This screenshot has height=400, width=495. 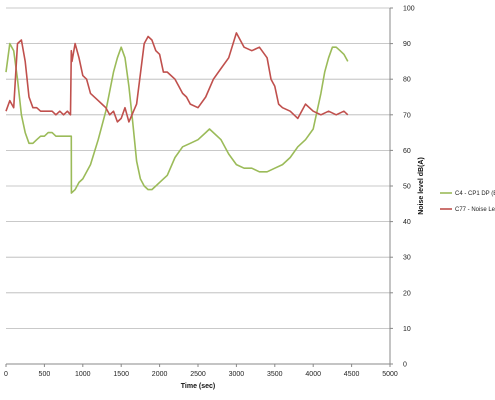 What do you see at coordinates (45, 374) in the screenshot?
I see `x-tick-label-500: 500` at bounding box center [45, 374].